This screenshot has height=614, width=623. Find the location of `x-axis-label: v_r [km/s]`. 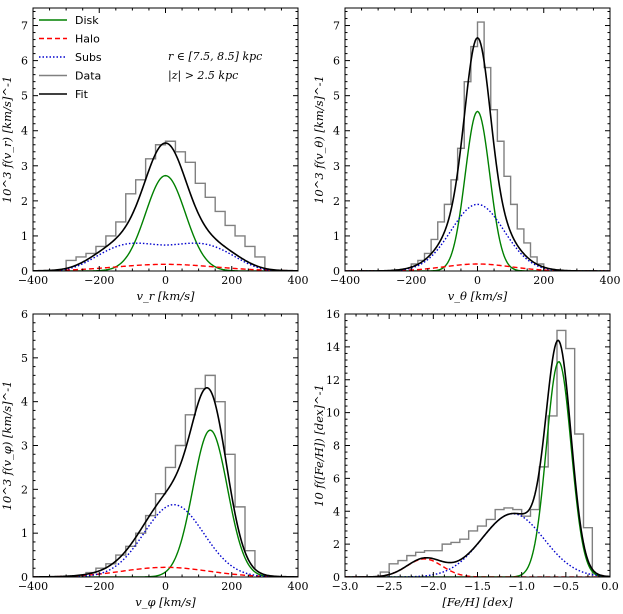

x-axis-label: v_r [km/s] is located at coordinates (165, 296).